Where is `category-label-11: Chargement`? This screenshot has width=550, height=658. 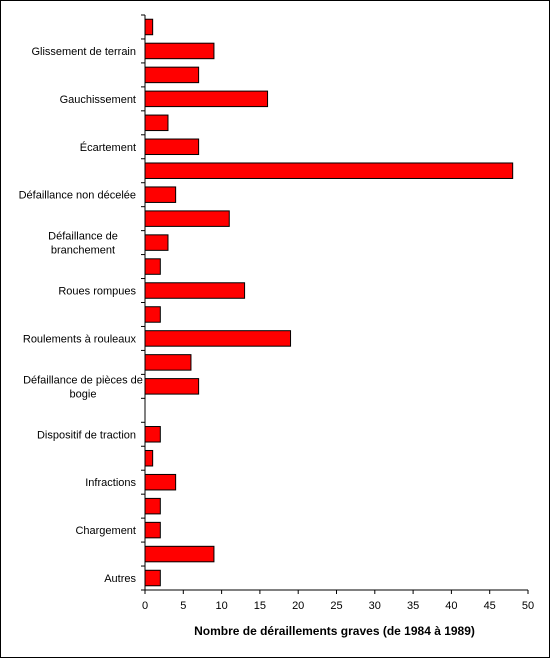 category-label-11: Chargement is located at coordinates (105, 531).